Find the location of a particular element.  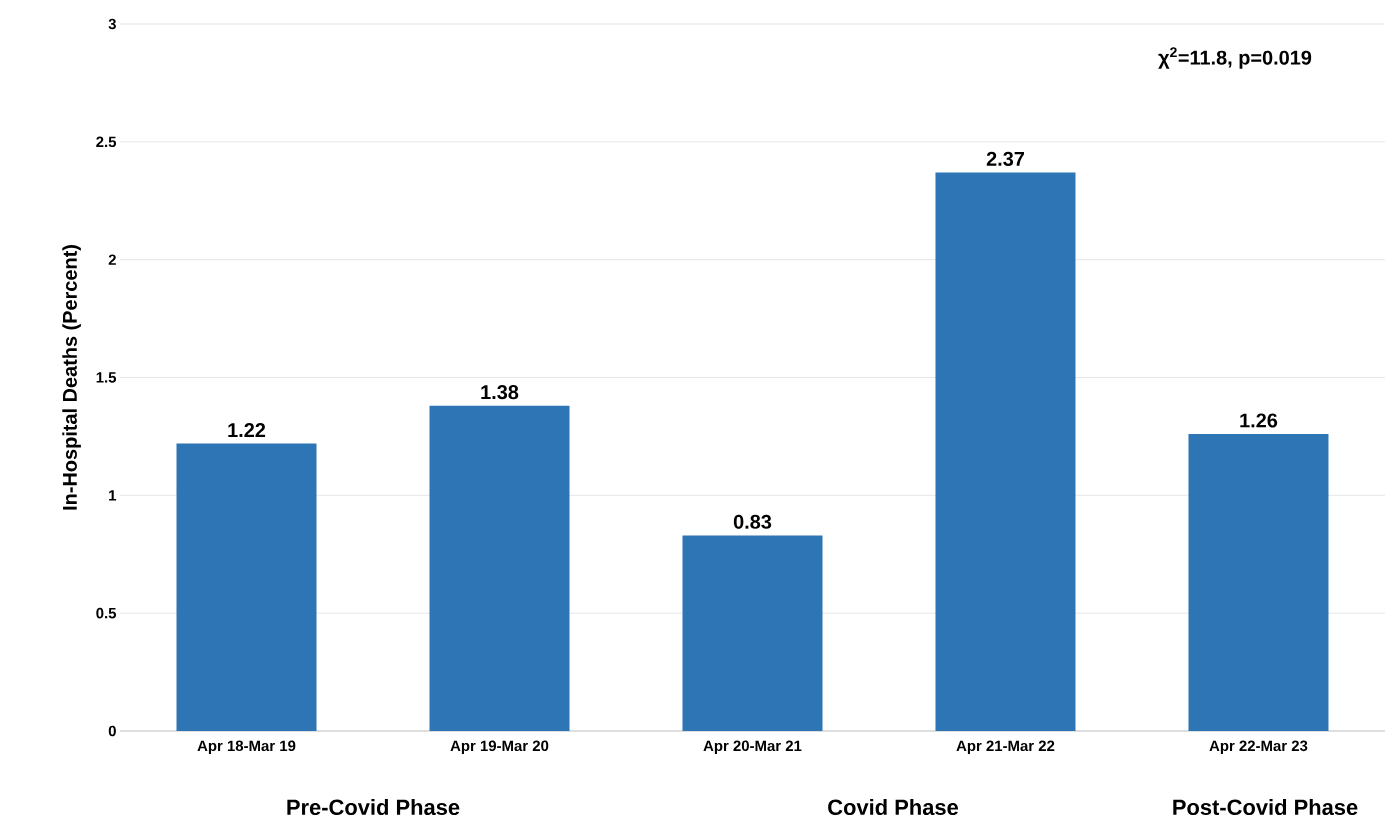

x-tick-label: Apr 22-Mar 23 is located at coordinates (1258, 747).